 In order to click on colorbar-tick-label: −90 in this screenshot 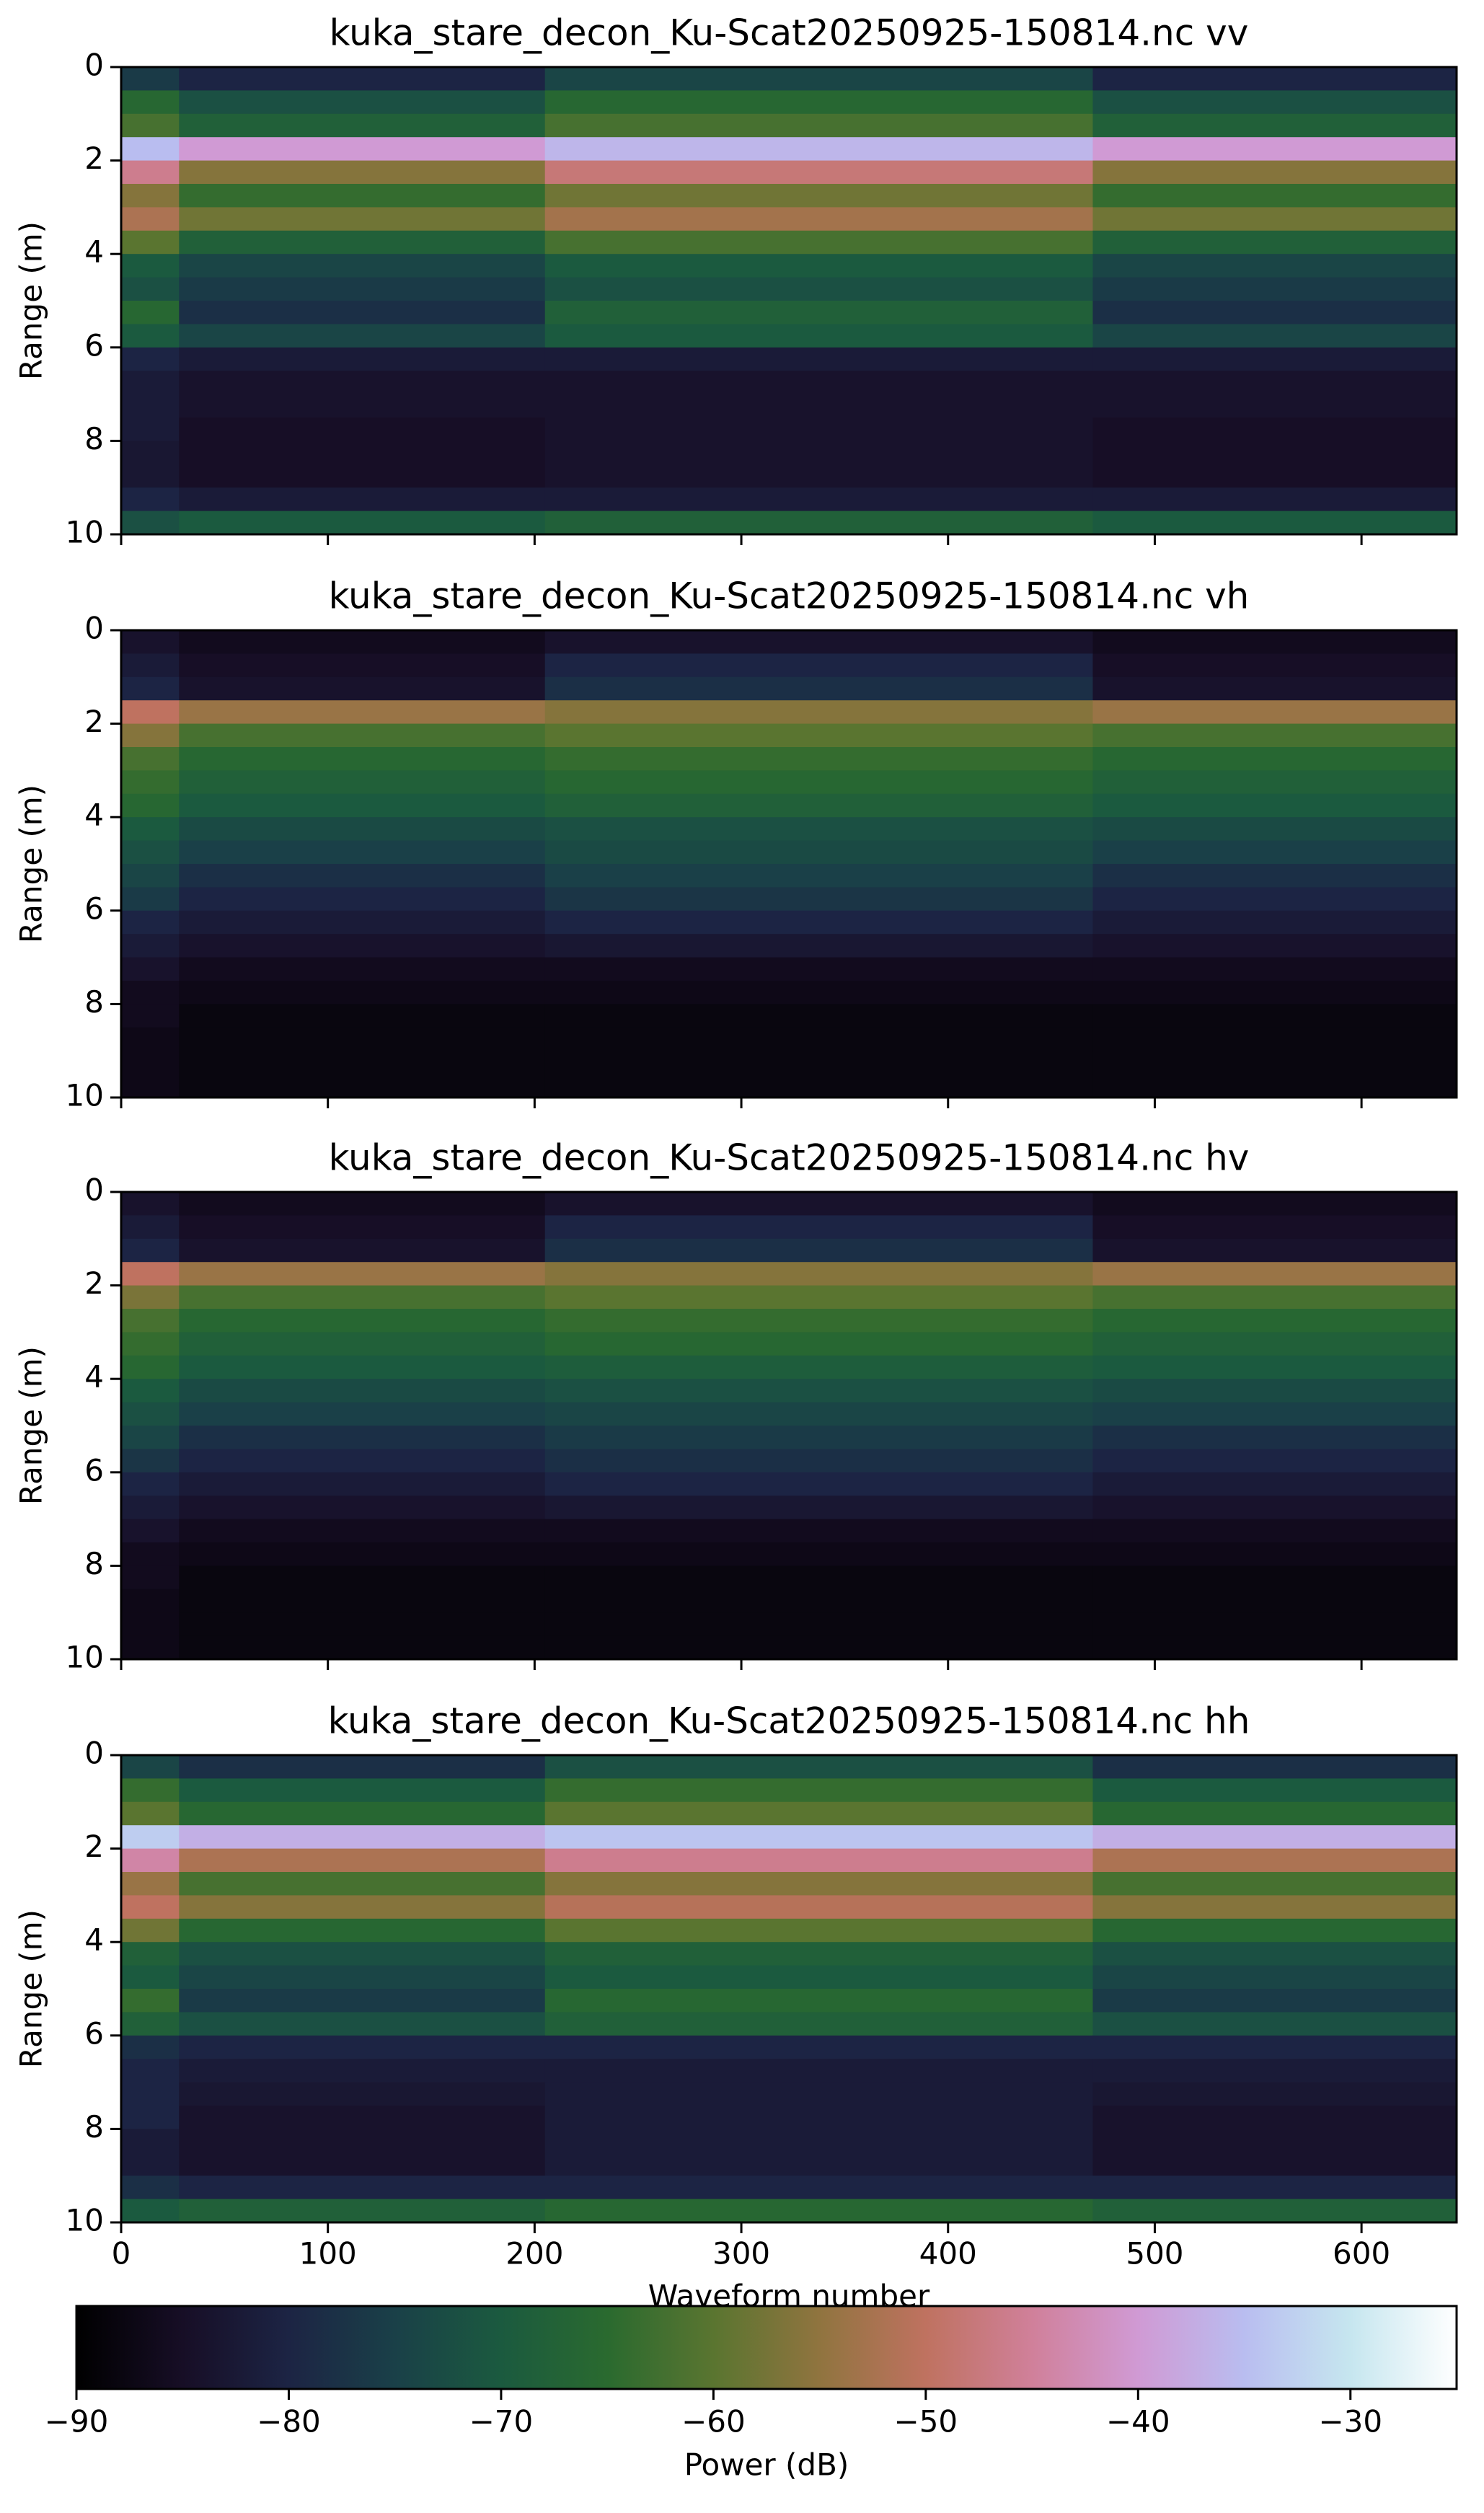, I will do `click(77, 2421)`.